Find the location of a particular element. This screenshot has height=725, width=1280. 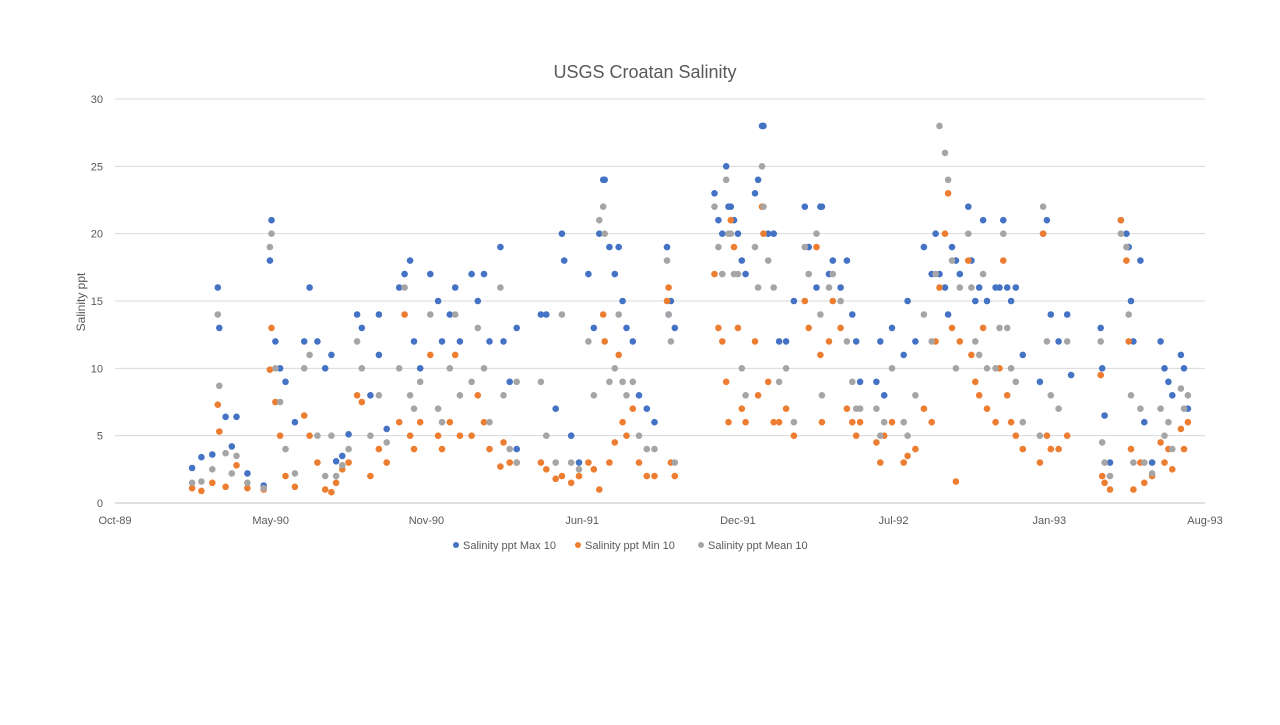

legend-label: Salinity ppt Min 10 is located at coordinates (630, 546).